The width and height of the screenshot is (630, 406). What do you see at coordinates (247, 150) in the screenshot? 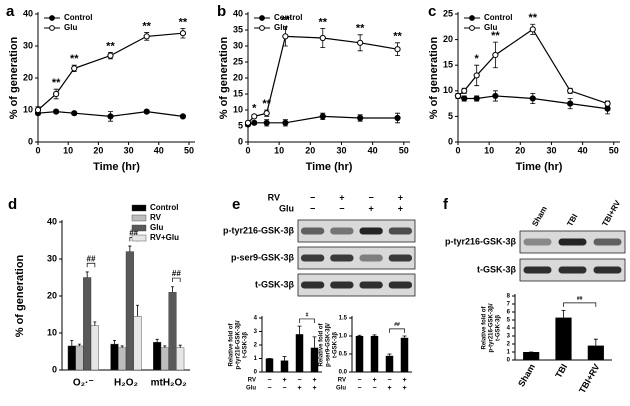
I see `x-tick-label: 0` at bounding box center [247, 150].